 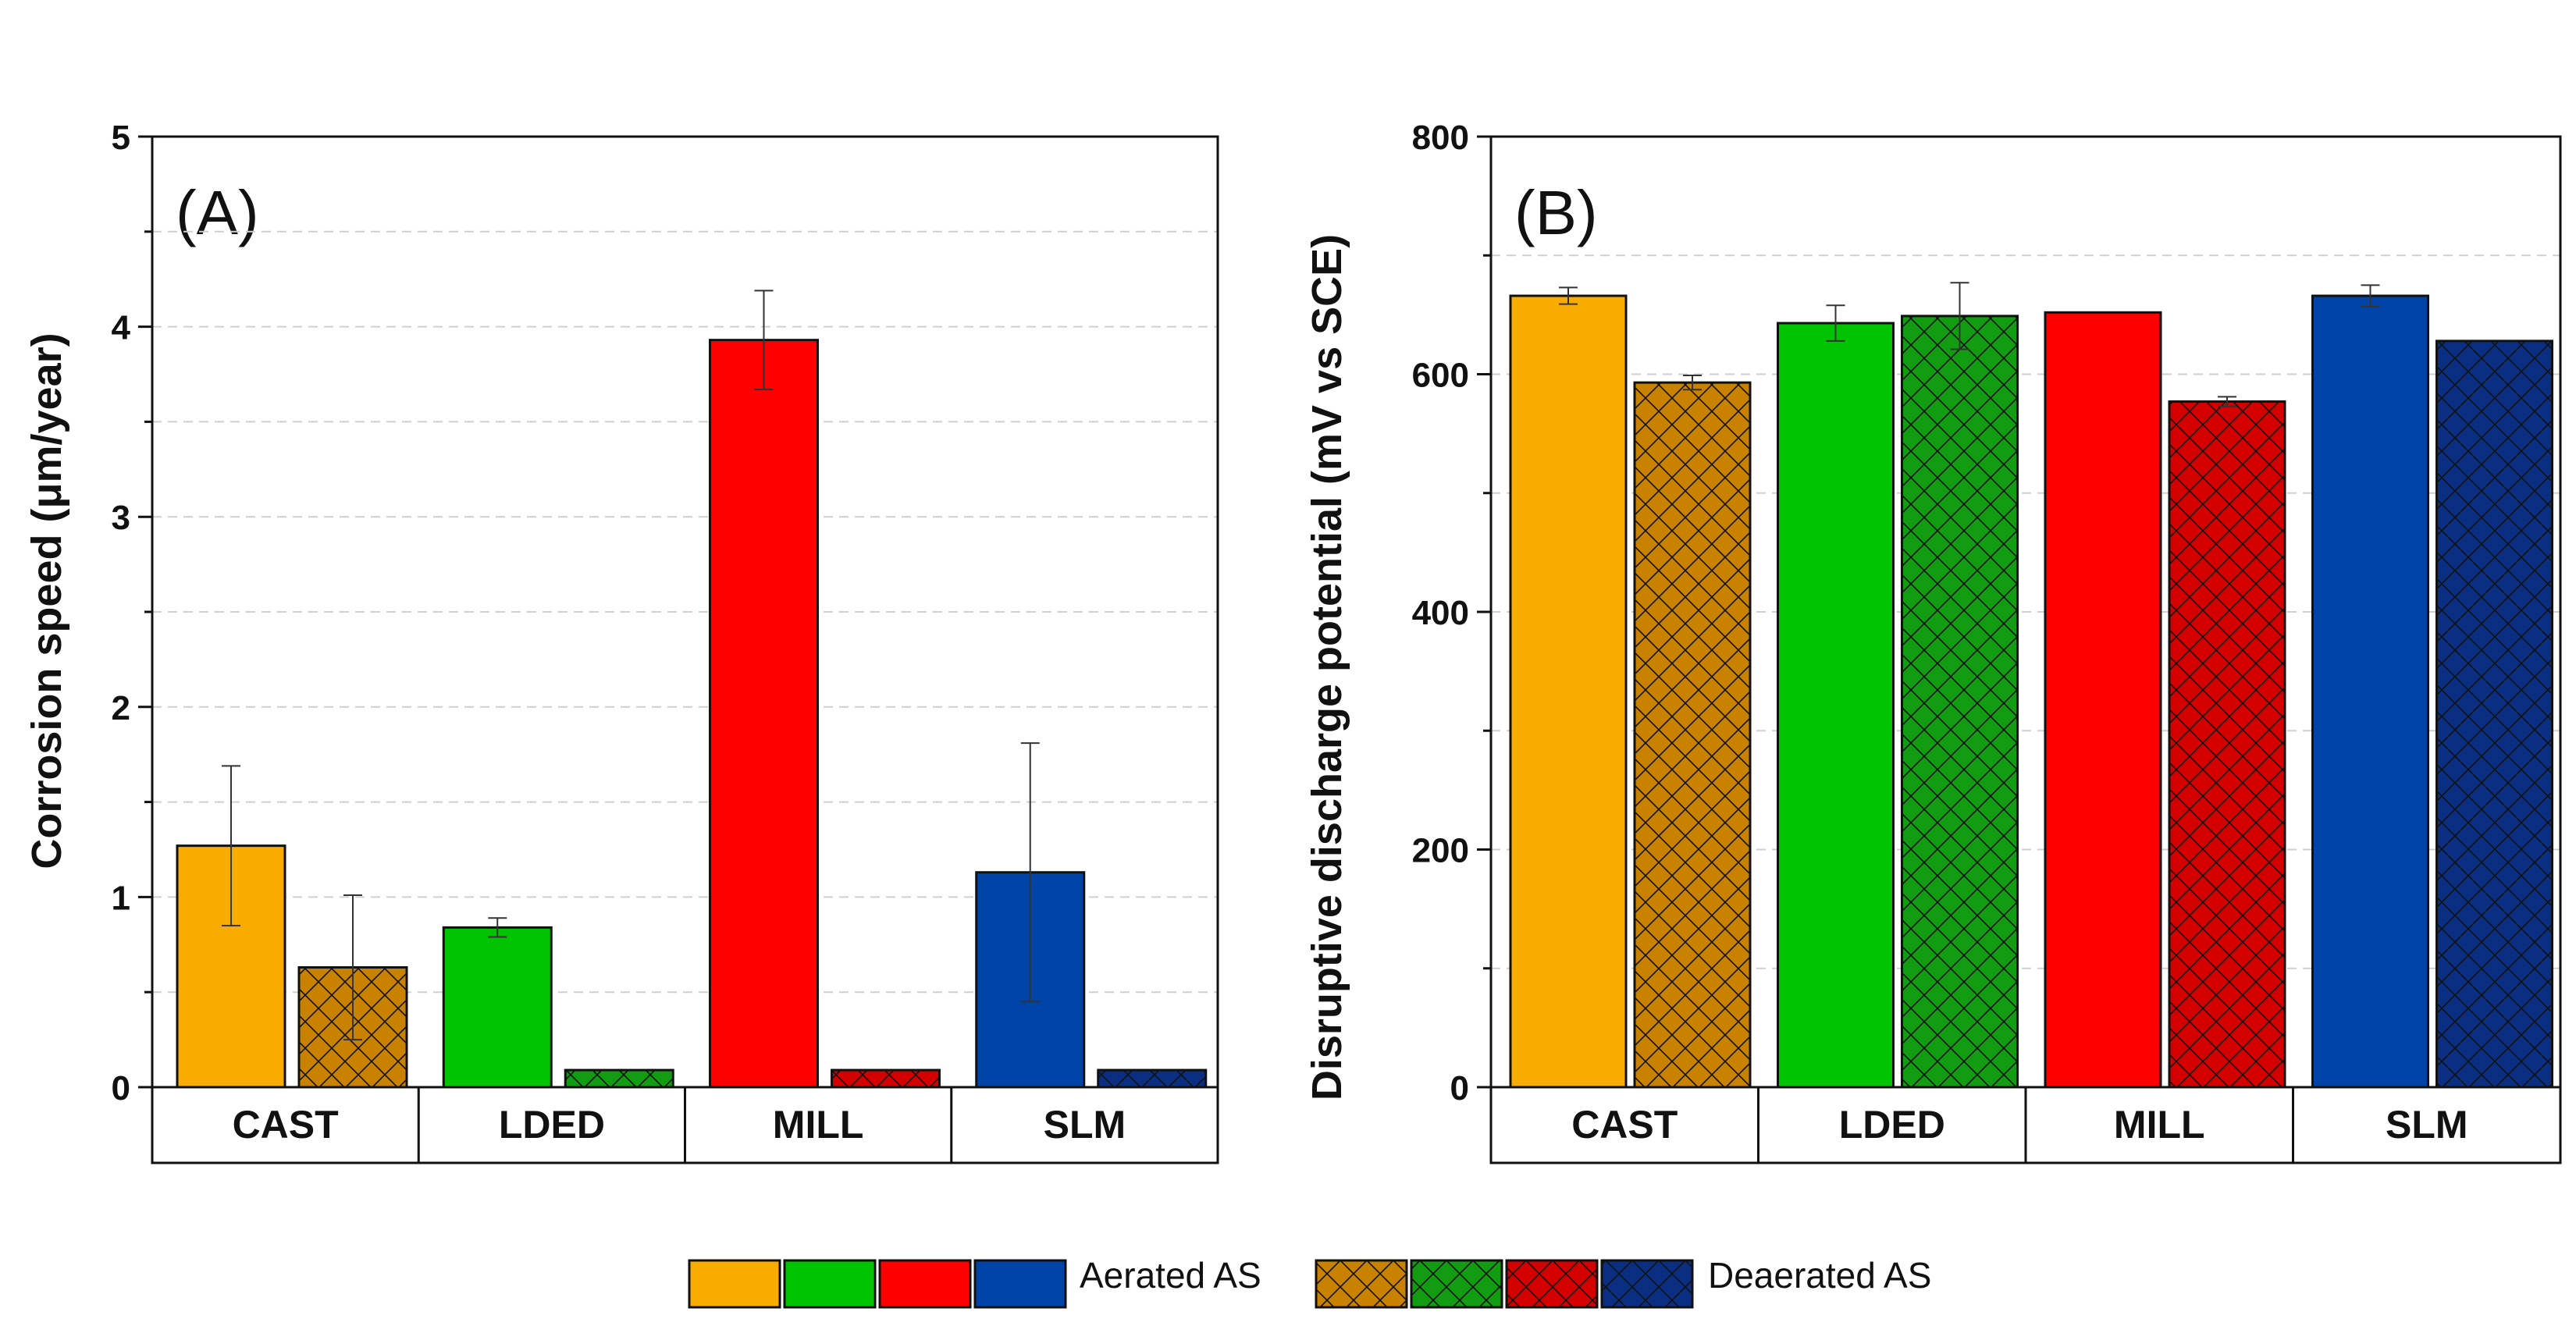 I want to click on panel-b-label: (B), so click(x=1556, y=212).